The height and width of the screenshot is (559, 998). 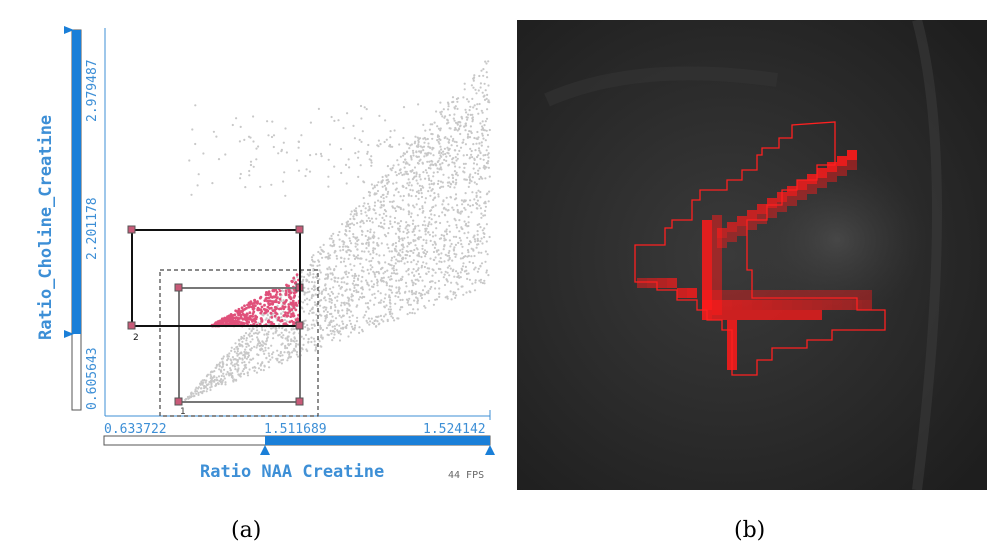 What do you see at coordinates (216, 278) in the screenshot?
I see `selection-2-box` at bounding box center [216, 278].